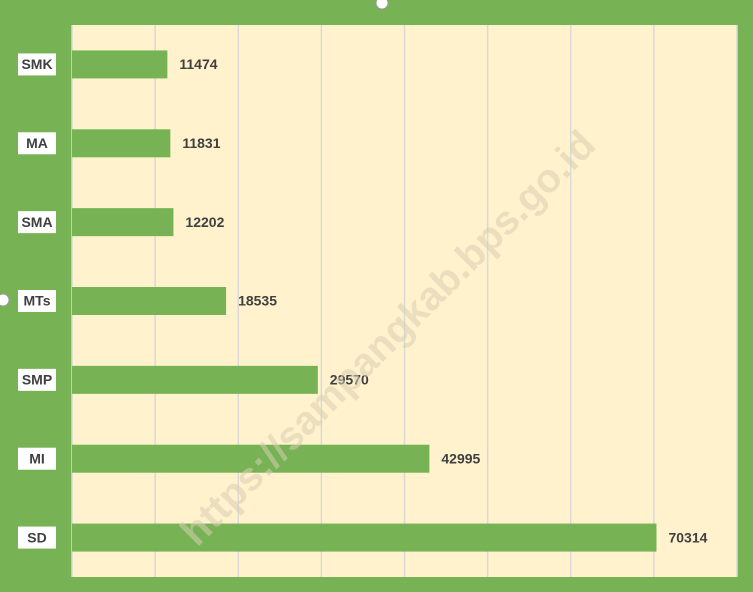 The height and width of the screenshot is (592, 753). I want to click on y-tick-label: MI, so click(37, 458).